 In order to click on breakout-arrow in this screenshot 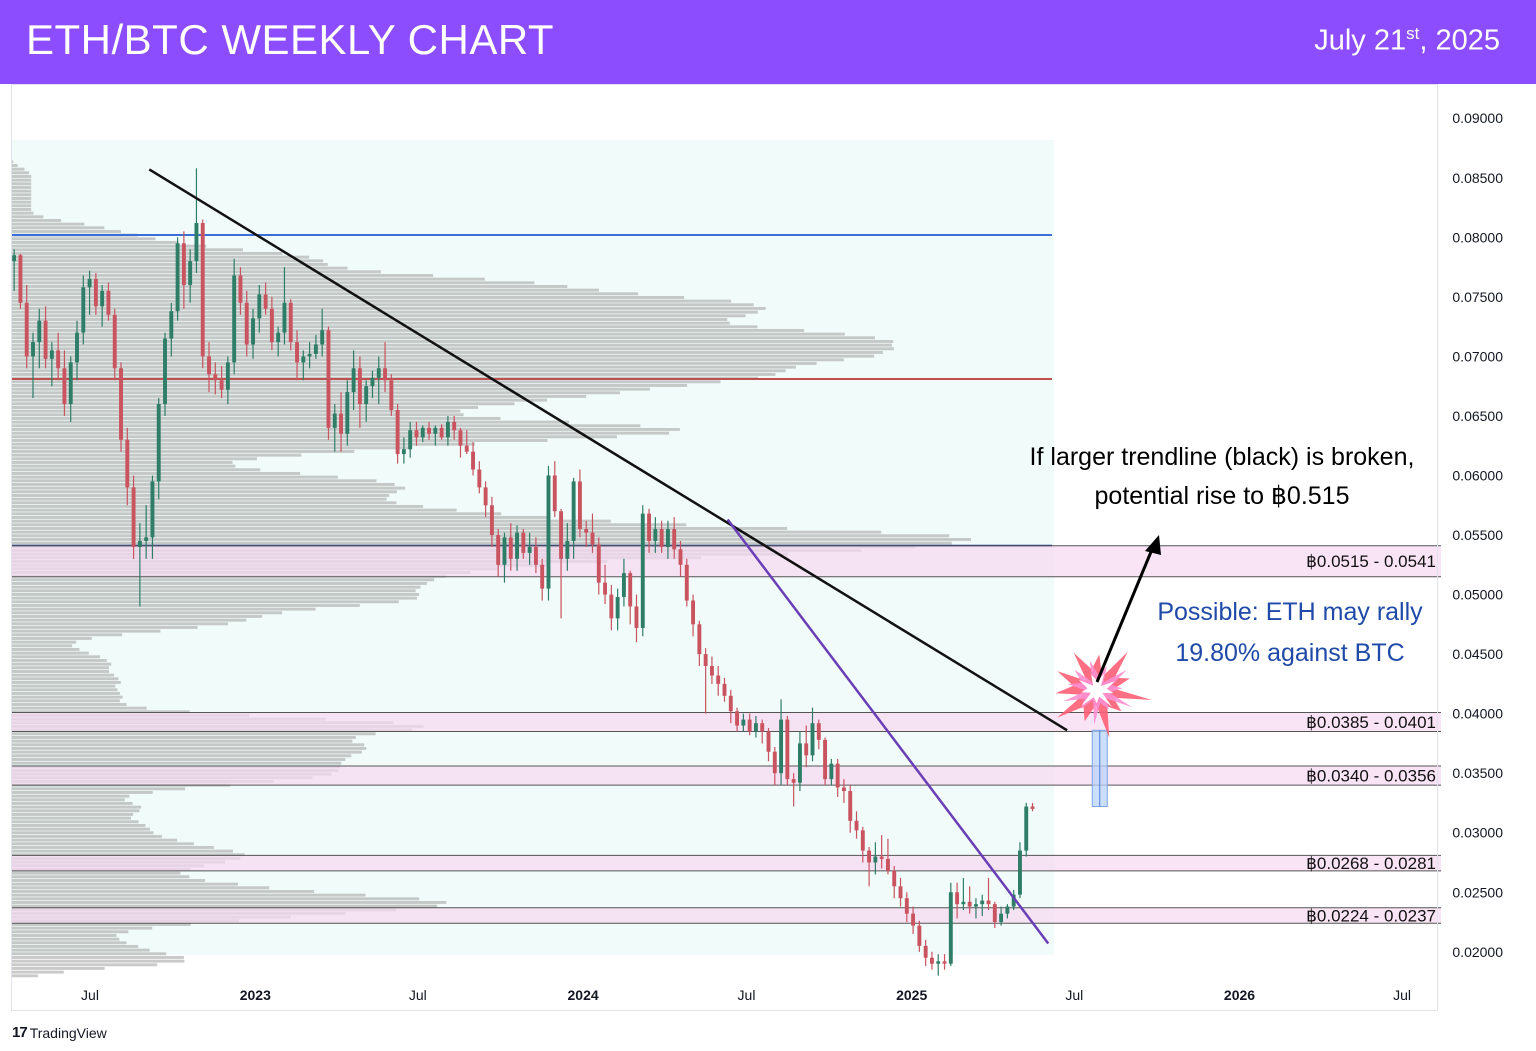, I will do `click(1128, 609)`.